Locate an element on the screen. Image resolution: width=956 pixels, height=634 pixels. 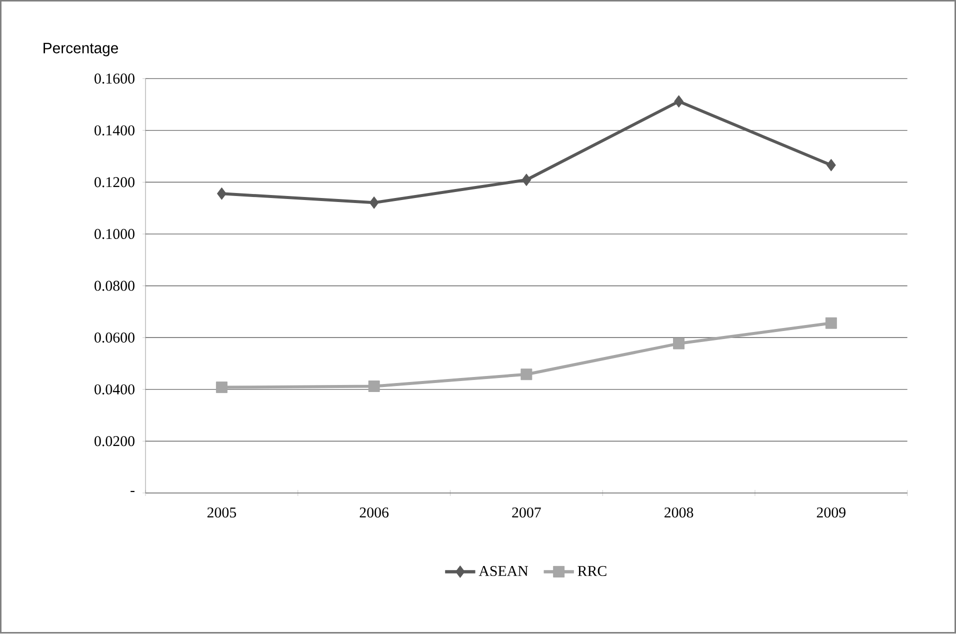
legend-label: ASEAN is located at coordinates (503, 571).